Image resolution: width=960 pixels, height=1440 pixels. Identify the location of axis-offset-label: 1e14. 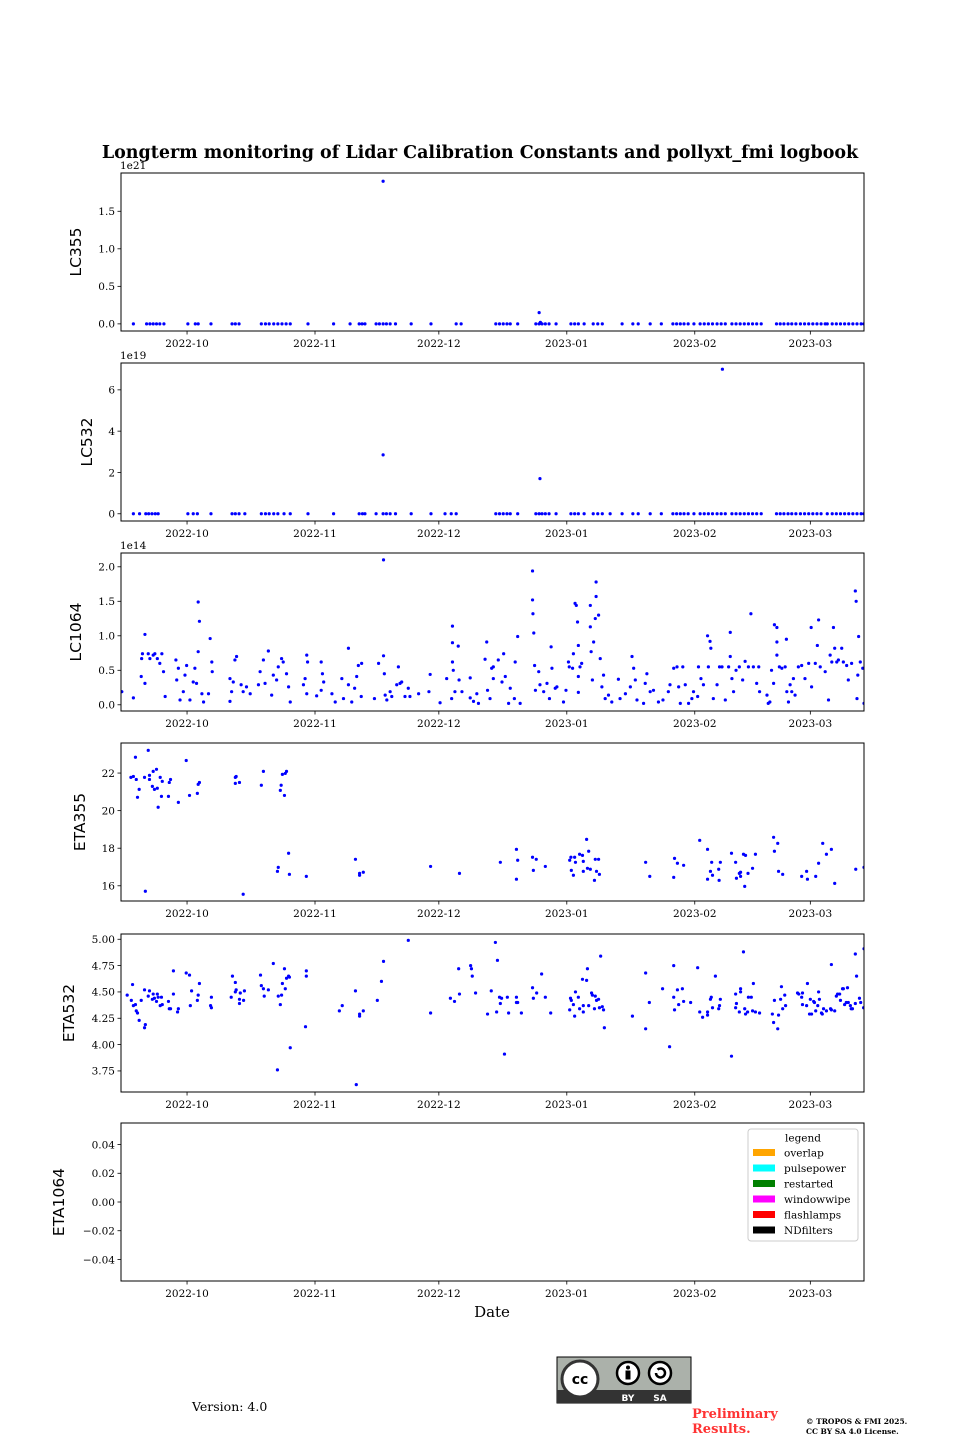
(133, 546).